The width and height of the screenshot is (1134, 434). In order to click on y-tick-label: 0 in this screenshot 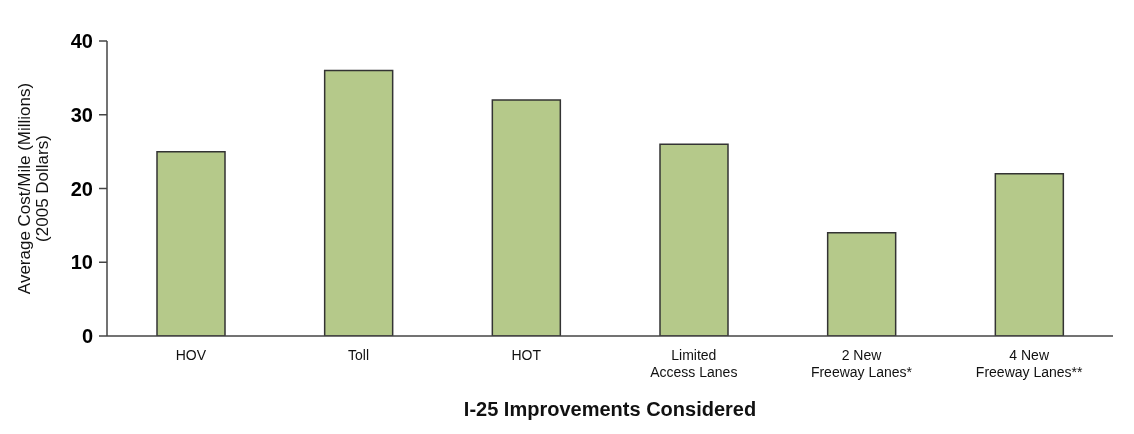, I will do `click(87, 336)`.